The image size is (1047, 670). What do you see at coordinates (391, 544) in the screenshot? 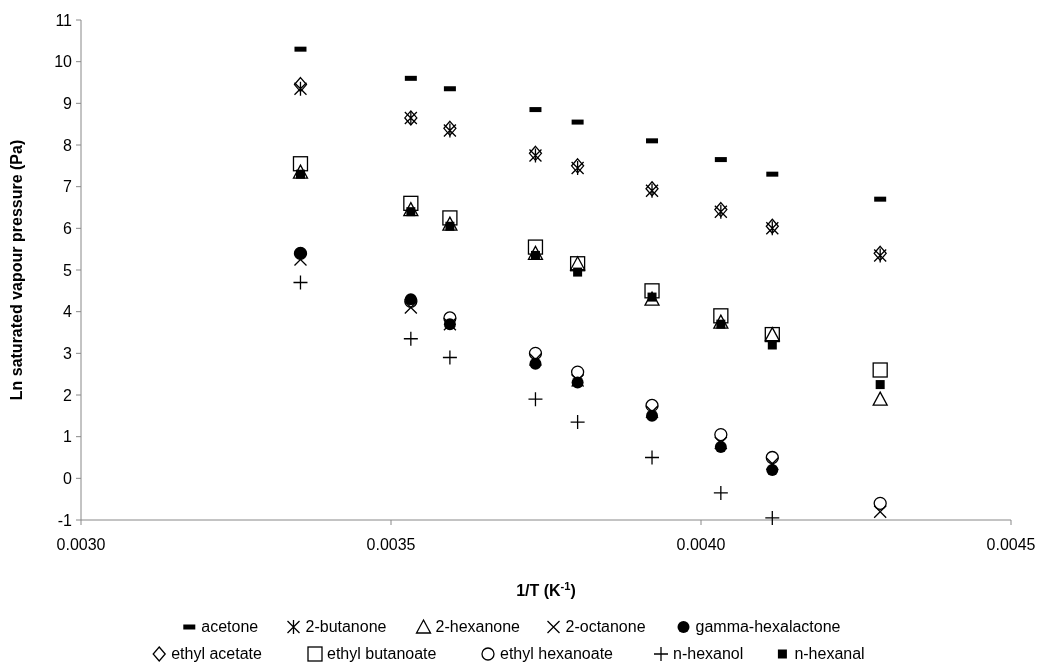
I see `x-tick-label: 0.0035` at bounding box center [391, 544].